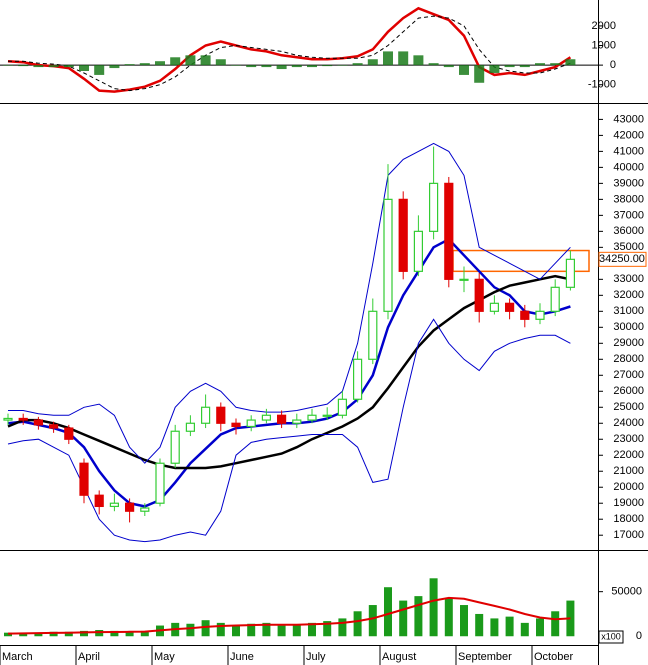 The height and width of the screenshot is (665, 648). What do you see at coordinates (628, 199) in the screenshot?
I see `y-tick-label: 38000` at bounding box center [628, 199].